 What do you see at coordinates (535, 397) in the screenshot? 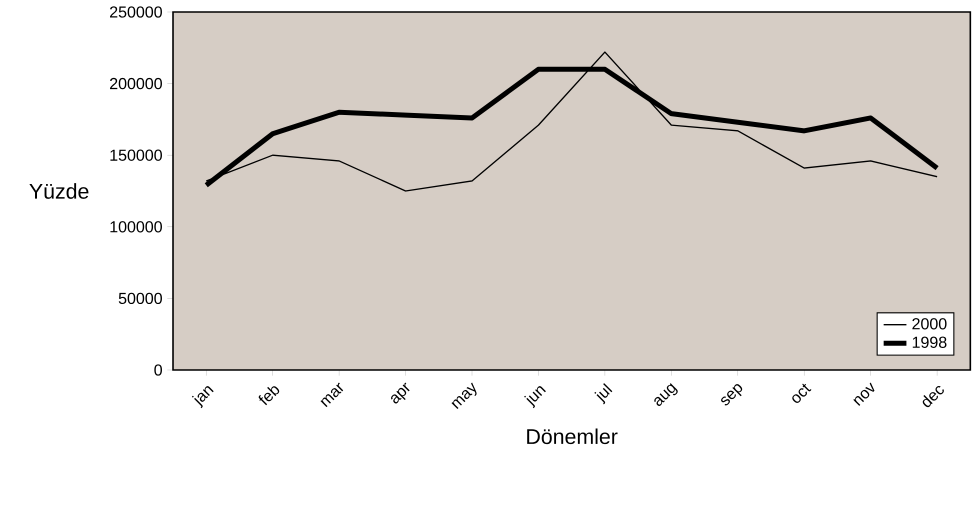
I see `x-tick-label: jun` at bounding box center [535, 397].